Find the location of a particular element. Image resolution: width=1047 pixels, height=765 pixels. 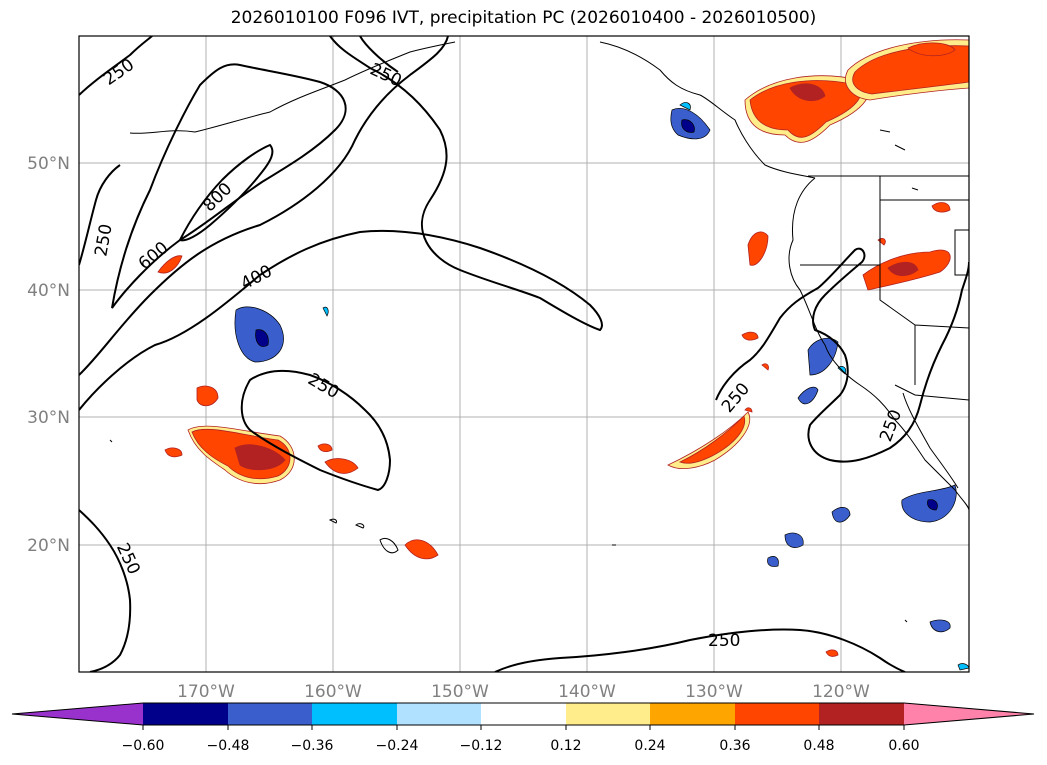

colorbar-tick-label: 0.36 is located at coordinates (734, 746).